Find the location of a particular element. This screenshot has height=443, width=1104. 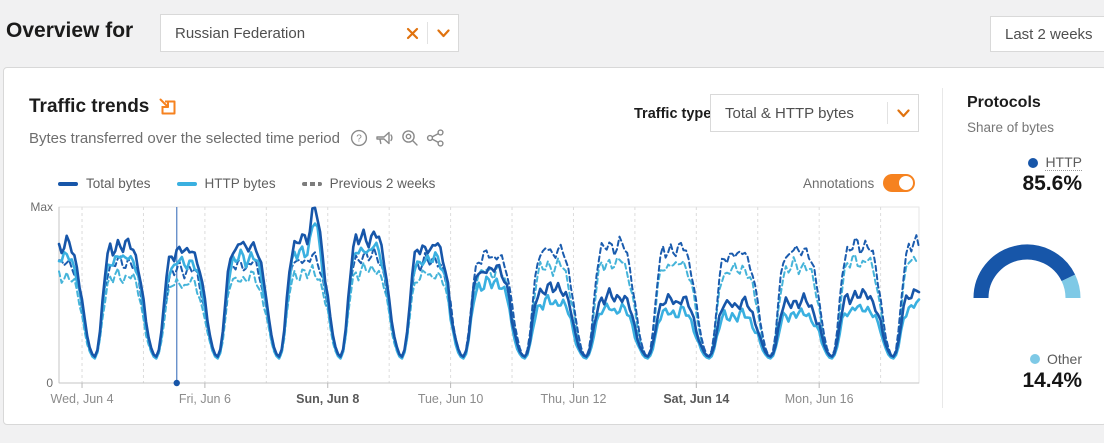

protocols-subtitle: Share of bytes is located at coordinates (1011, 127).